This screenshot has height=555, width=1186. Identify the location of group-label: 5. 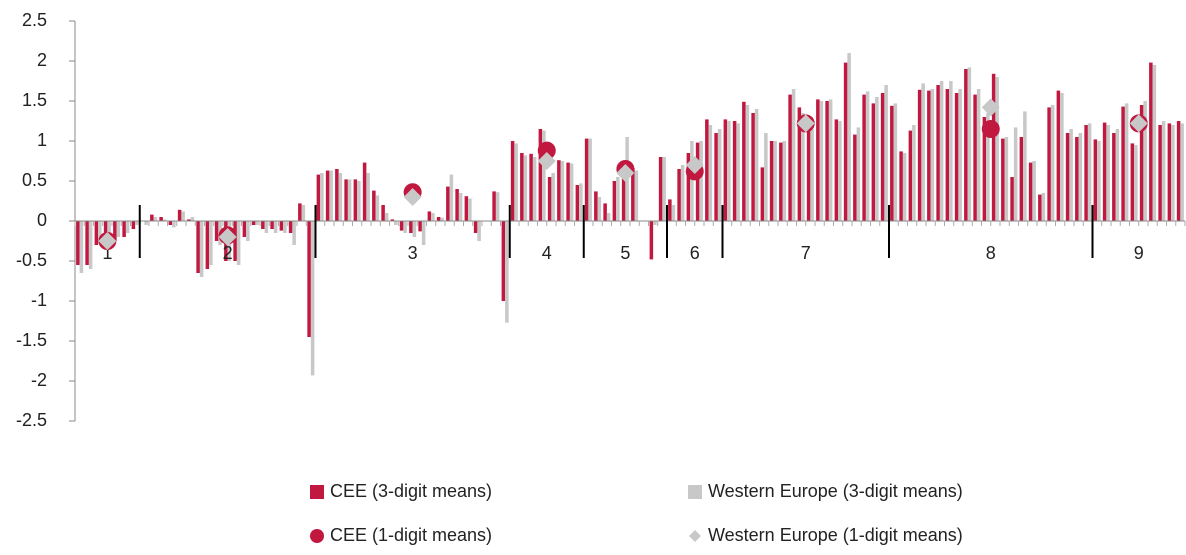
(625, 253).